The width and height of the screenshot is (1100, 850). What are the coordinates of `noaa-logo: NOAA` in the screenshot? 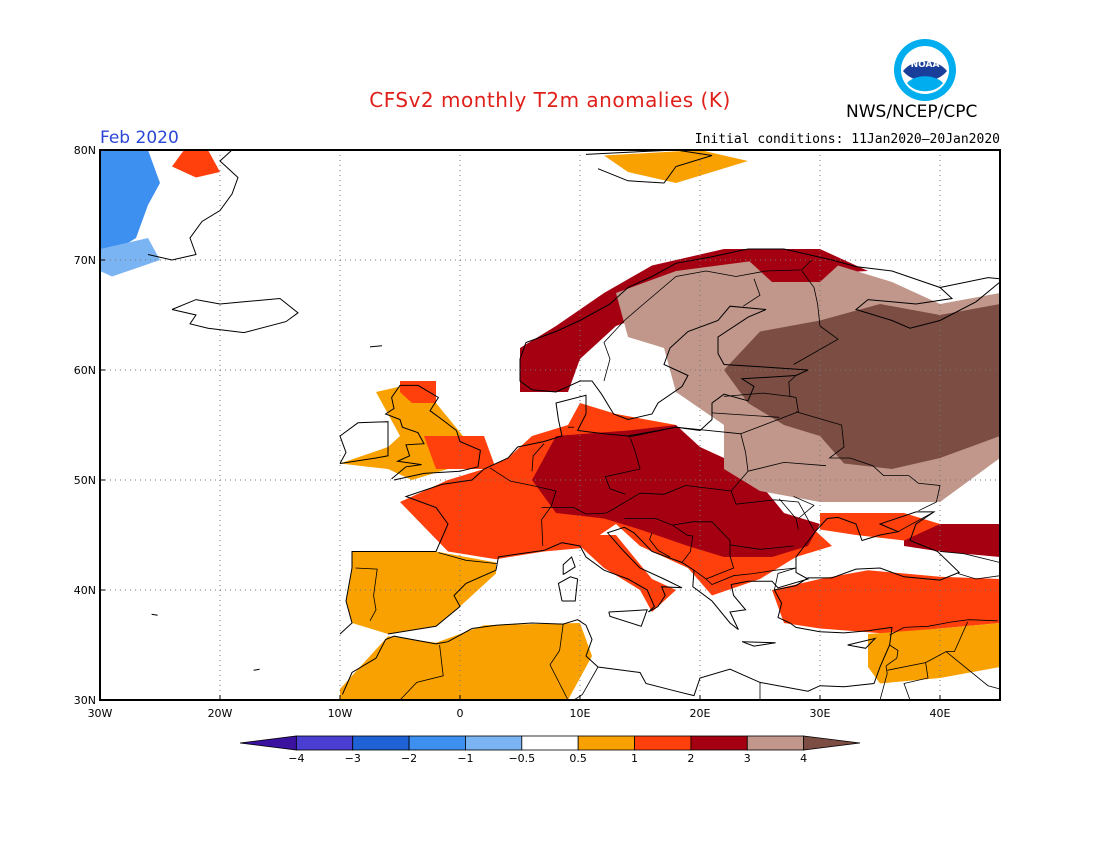 It's located at (925, 70).